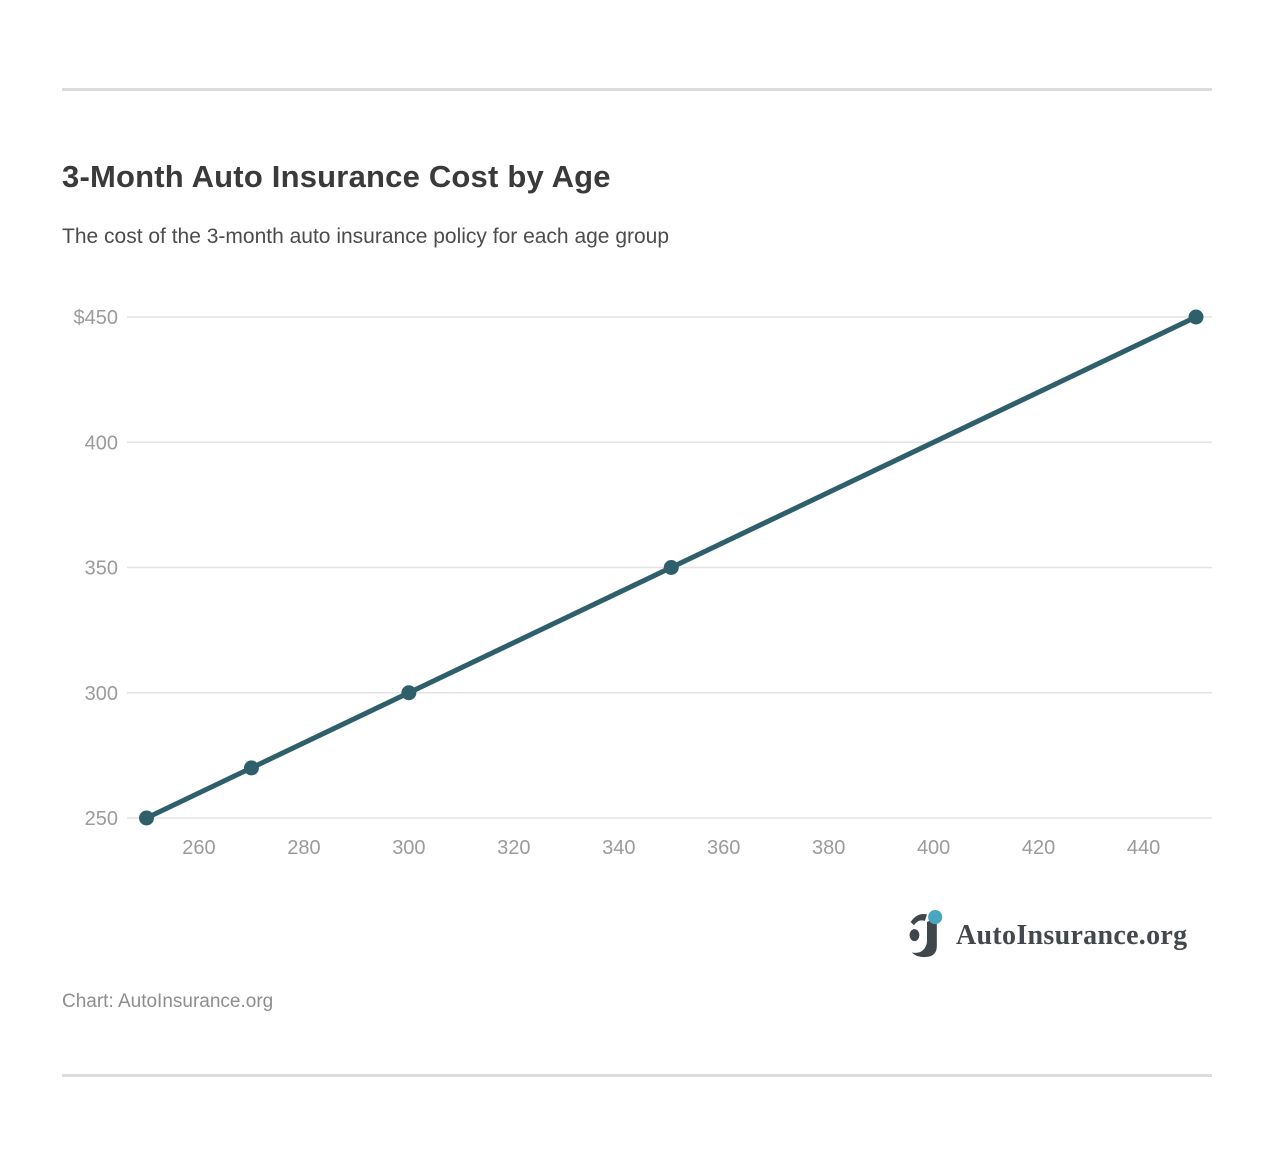 This screenshot has width=1272, height=1158. I want to click on chart-credit: Chart: AutoInsurance.org, so click(168, 1001).